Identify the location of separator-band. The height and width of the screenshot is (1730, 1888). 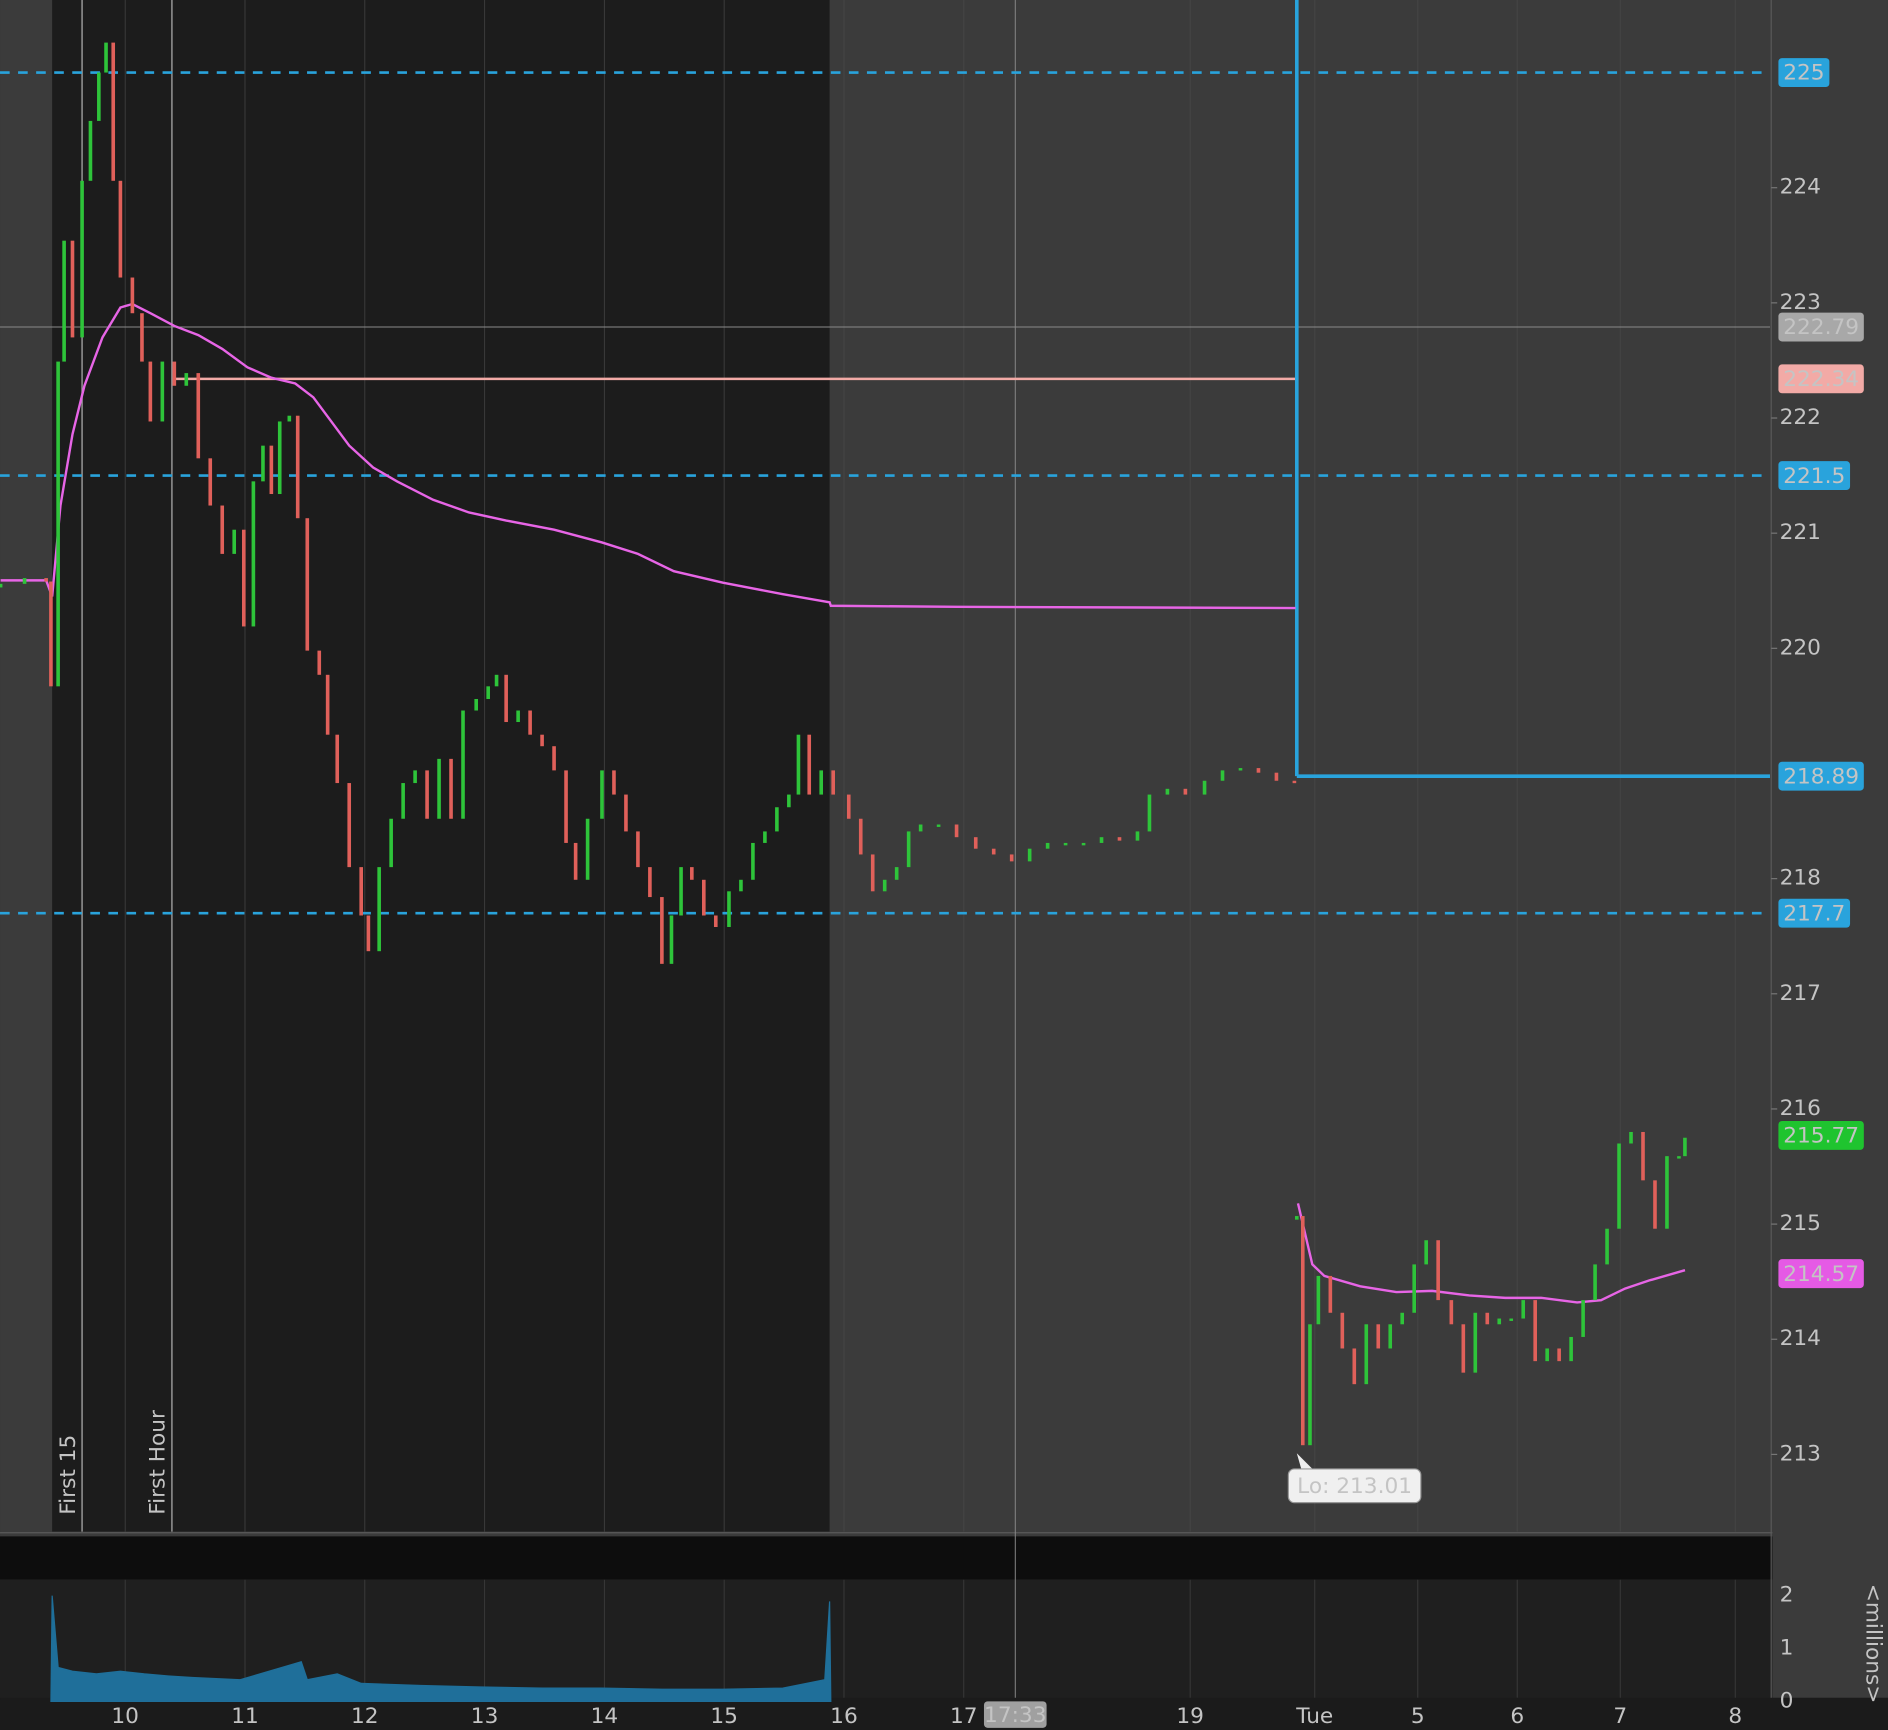
(886, 1558).